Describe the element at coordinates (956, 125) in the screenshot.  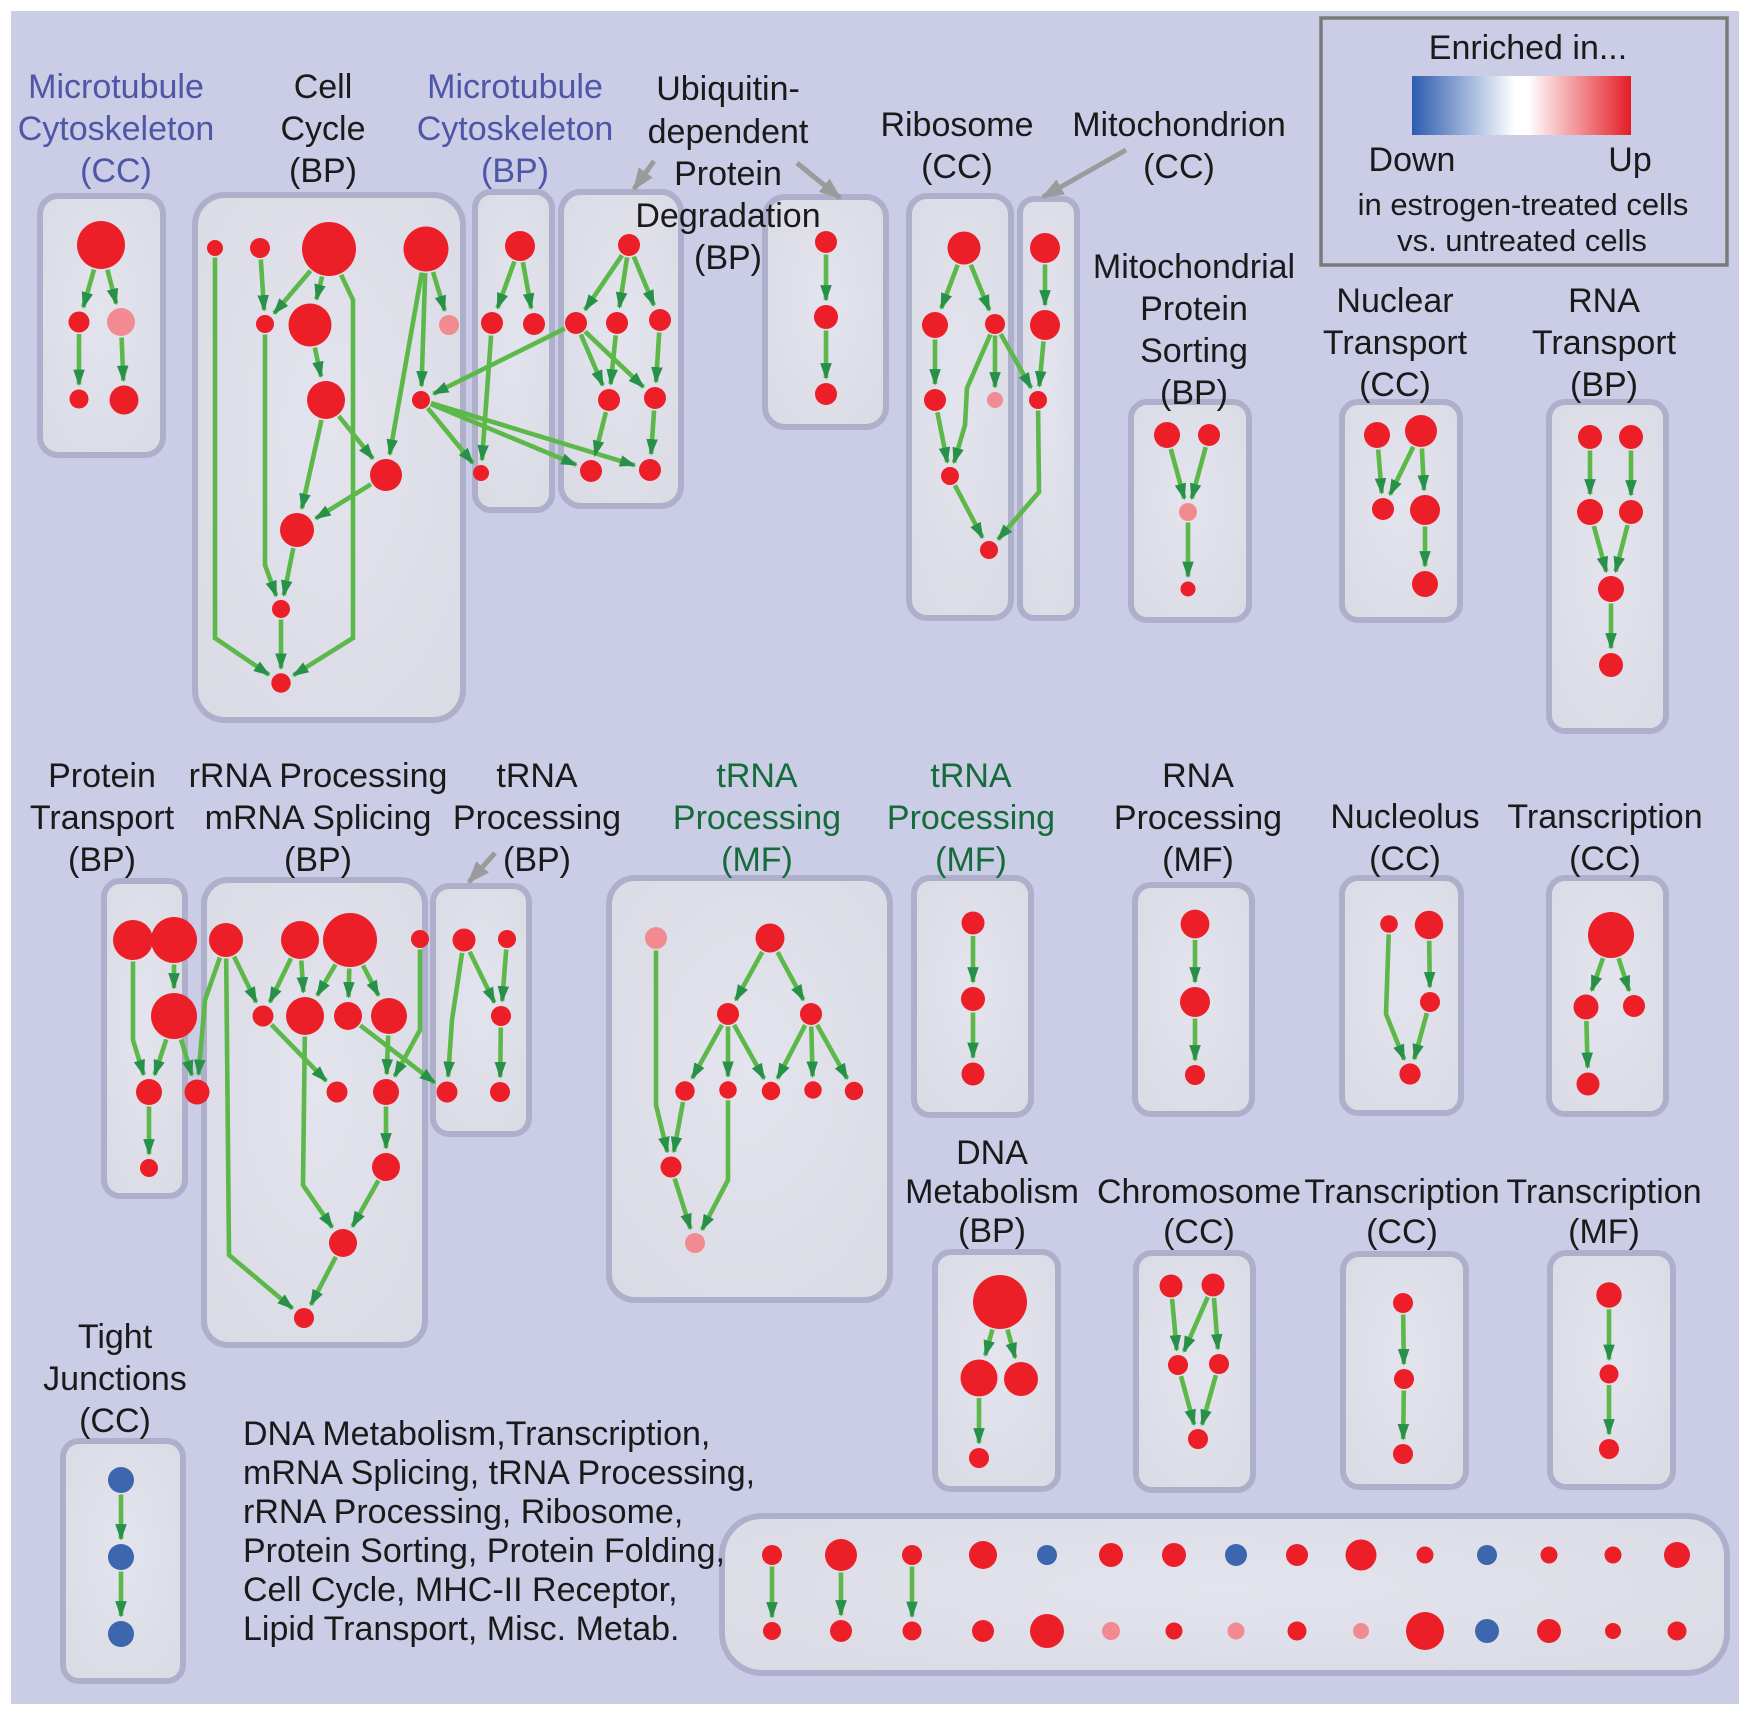
I see `svg-text: Ribosome` at that location.